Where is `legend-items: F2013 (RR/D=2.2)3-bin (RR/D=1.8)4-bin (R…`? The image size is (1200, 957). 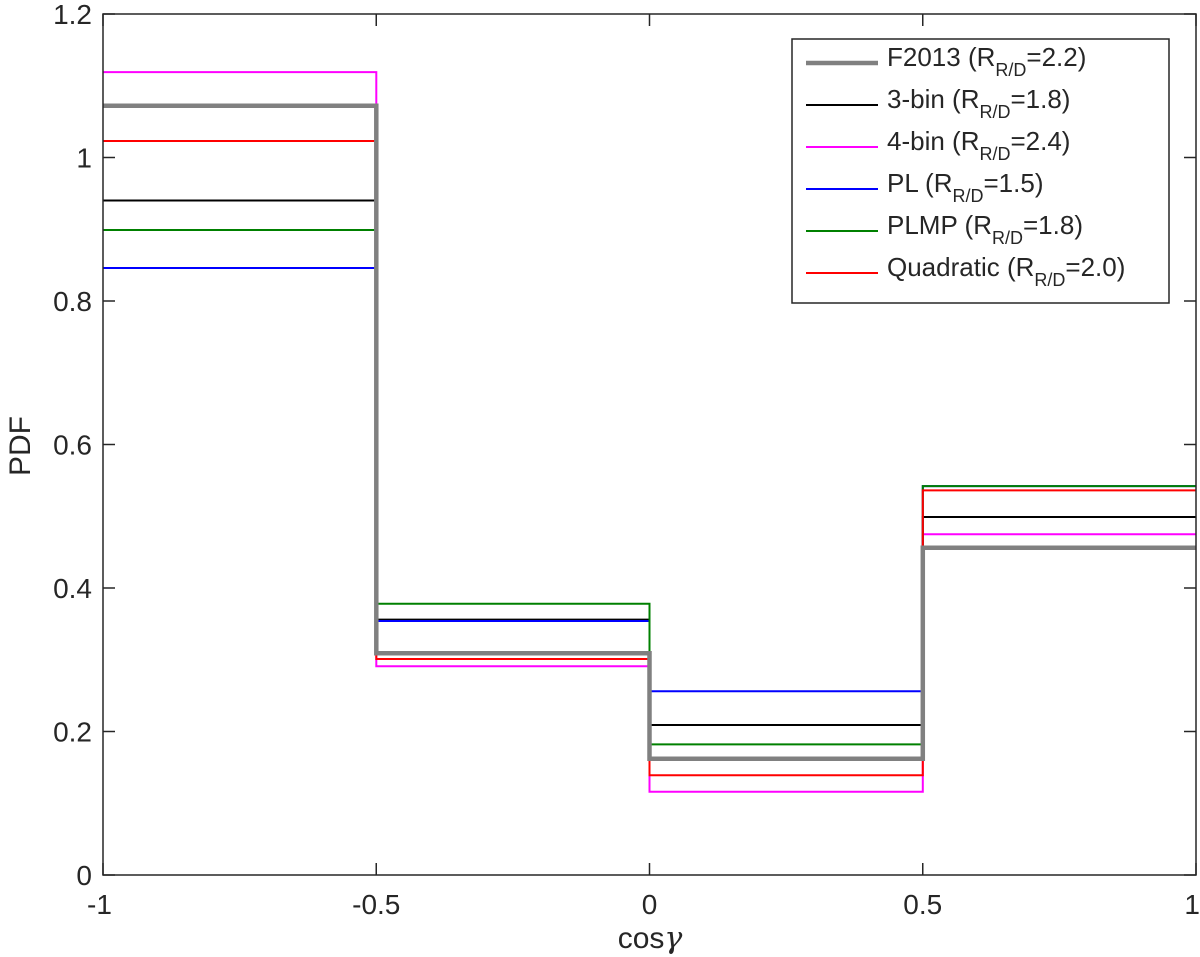
legend-items: F2013 (RR/D=2.2)3-bin (RR/D=1.8)4-bin (R… is located at coordinates (965, 166).